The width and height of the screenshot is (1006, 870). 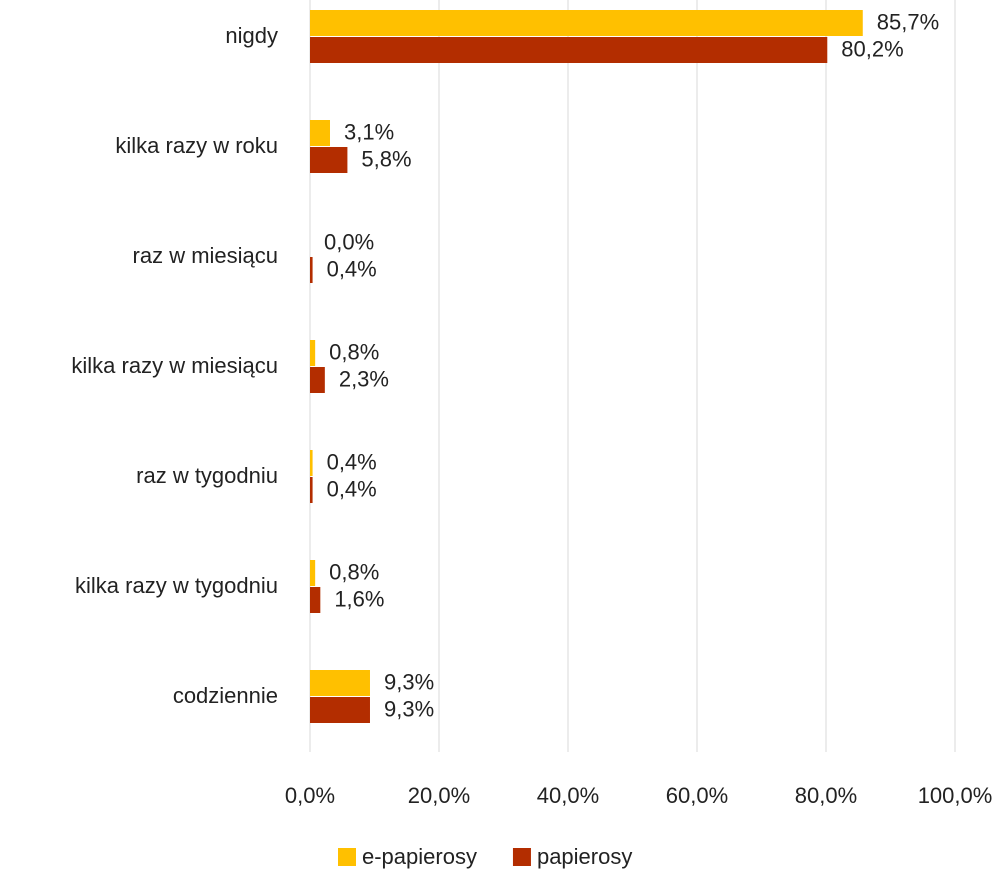 What do you see at coordinates (955, 795) in the screenshot?
I see `x-tick-label: 100,0%` at bounding box center [955, 795].